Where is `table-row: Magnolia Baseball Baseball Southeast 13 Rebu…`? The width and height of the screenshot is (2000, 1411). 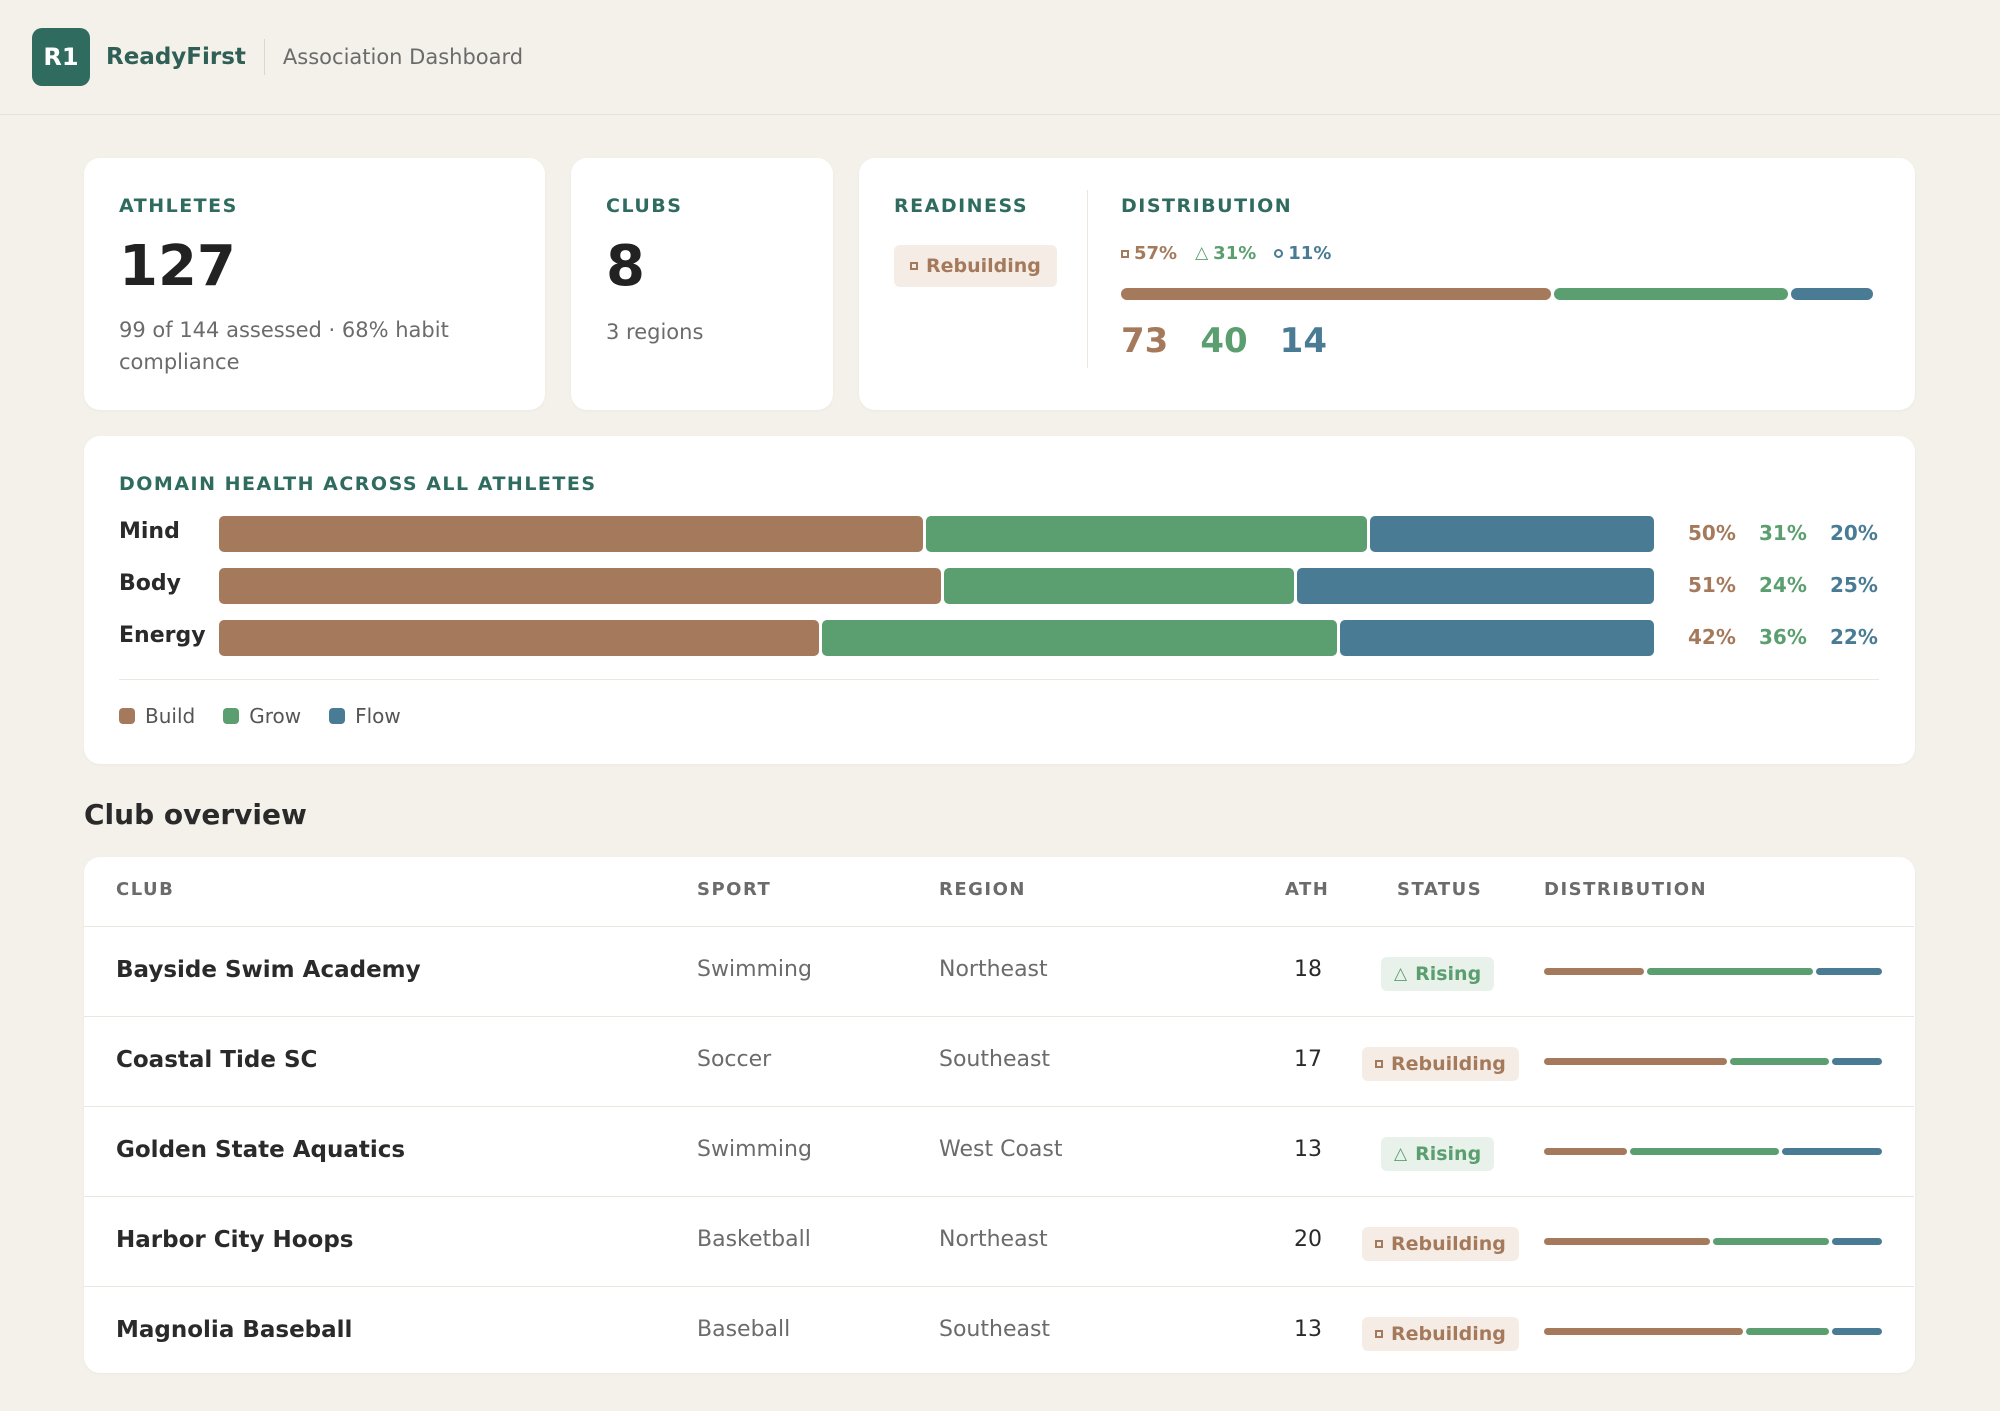 table-row: Magnolia Baseball Baseball Southeast 13 Rebu… is located at coordinates (999, 1329).